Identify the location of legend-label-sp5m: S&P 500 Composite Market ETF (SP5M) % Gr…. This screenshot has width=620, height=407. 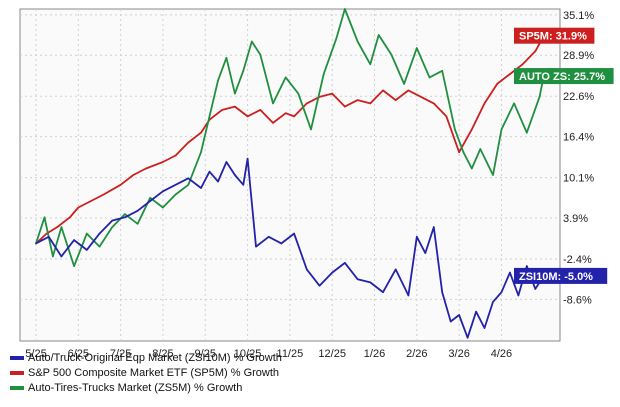
(154, 373).